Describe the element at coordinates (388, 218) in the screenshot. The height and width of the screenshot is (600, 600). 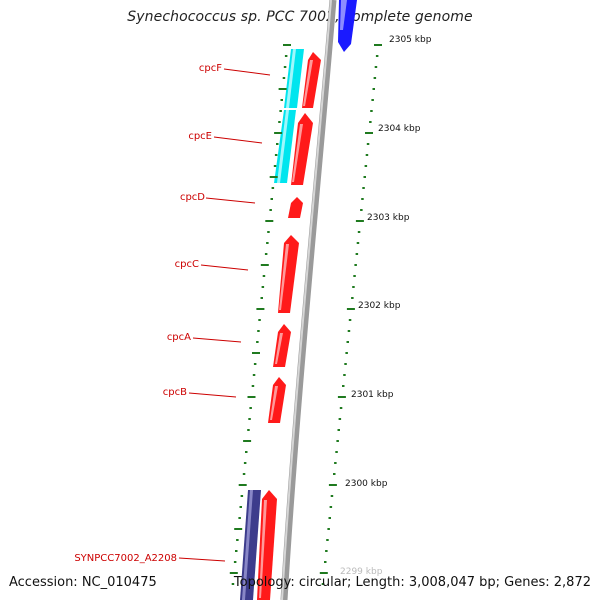
I see `scale-label-2303: 2303 kbp` at that location.